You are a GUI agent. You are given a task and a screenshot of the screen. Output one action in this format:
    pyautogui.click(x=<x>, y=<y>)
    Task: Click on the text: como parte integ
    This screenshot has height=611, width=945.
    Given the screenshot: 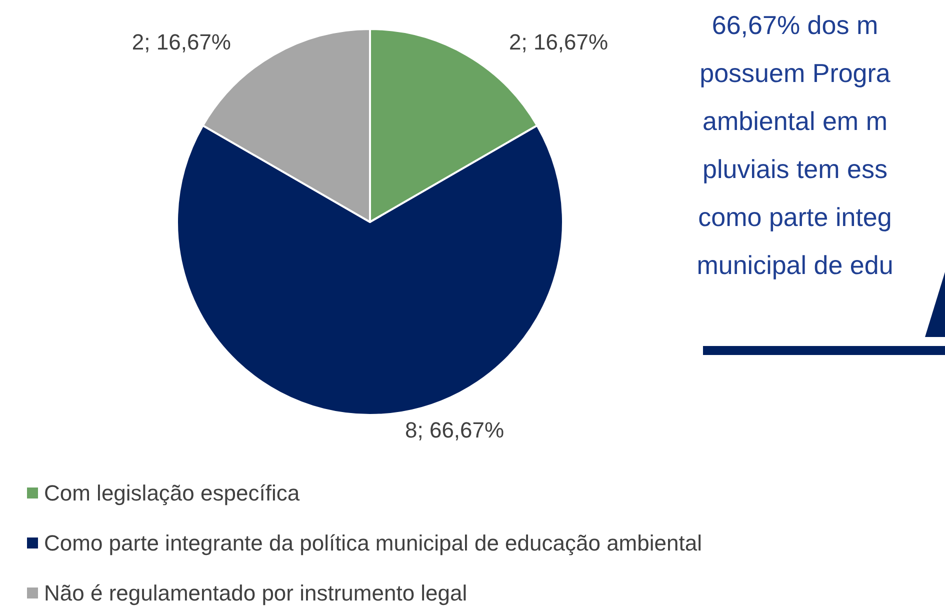 What is the action you would take?
    pyautogui.click(x=795, y=217)
    